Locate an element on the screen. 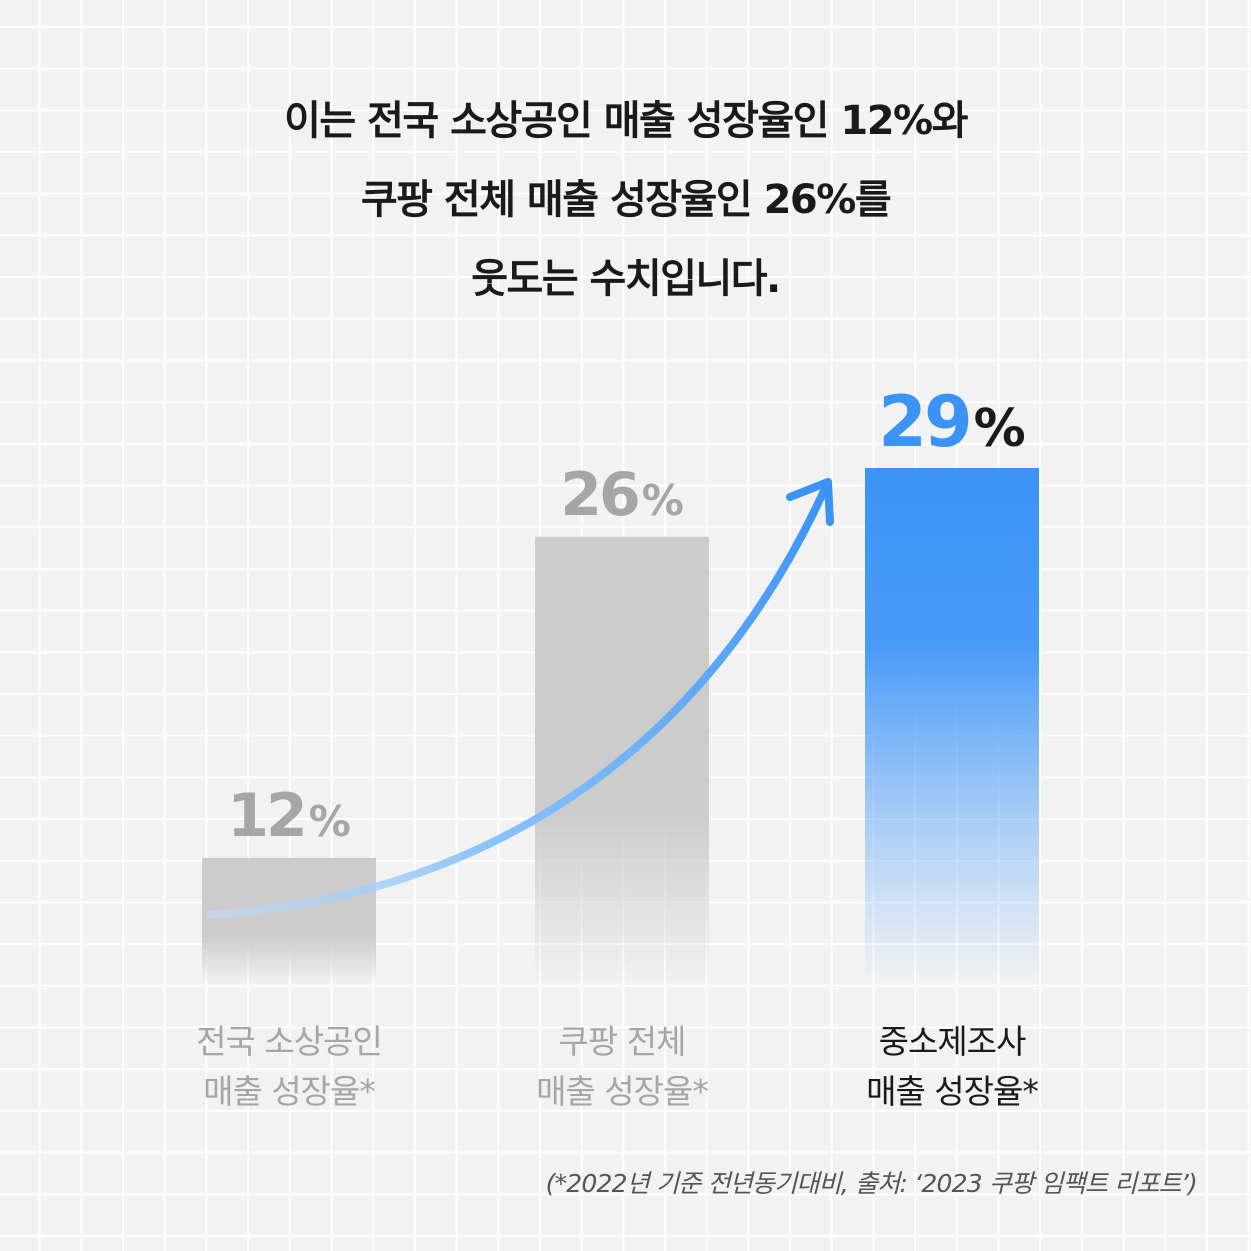  headline-line-3: 웃도는 수치입니다. is located at coordinates (626, 279).